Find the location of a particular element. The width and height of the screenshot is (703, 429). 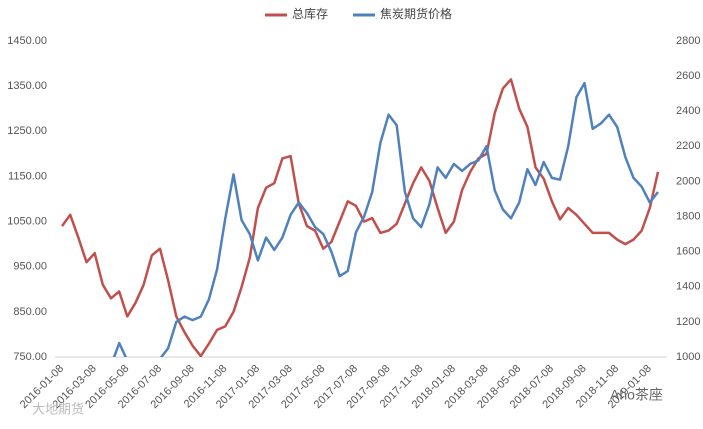

y2-tick-label: 1800 is located at coordinates (688, 216).